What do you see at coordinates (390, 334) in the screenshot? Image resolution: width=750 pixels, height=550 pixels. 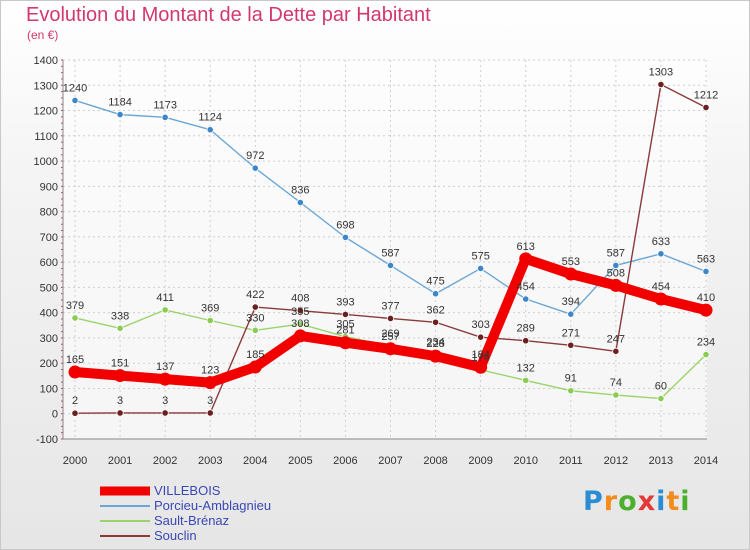 I see `data-label-sault-bre-naz: 269` at bounding box center [390, 334].